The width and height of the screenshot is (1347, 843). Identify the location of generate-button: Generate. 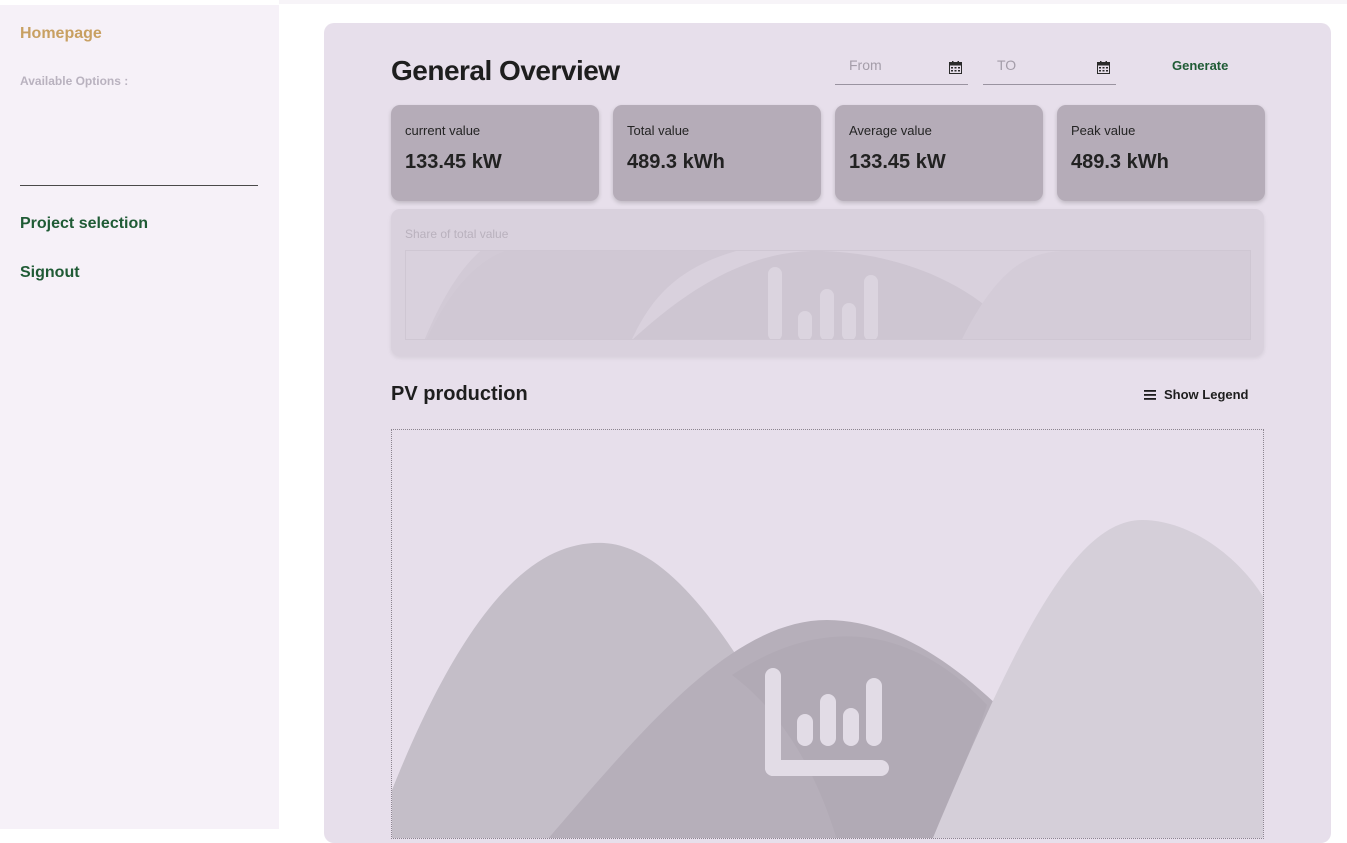
(1200, 65).